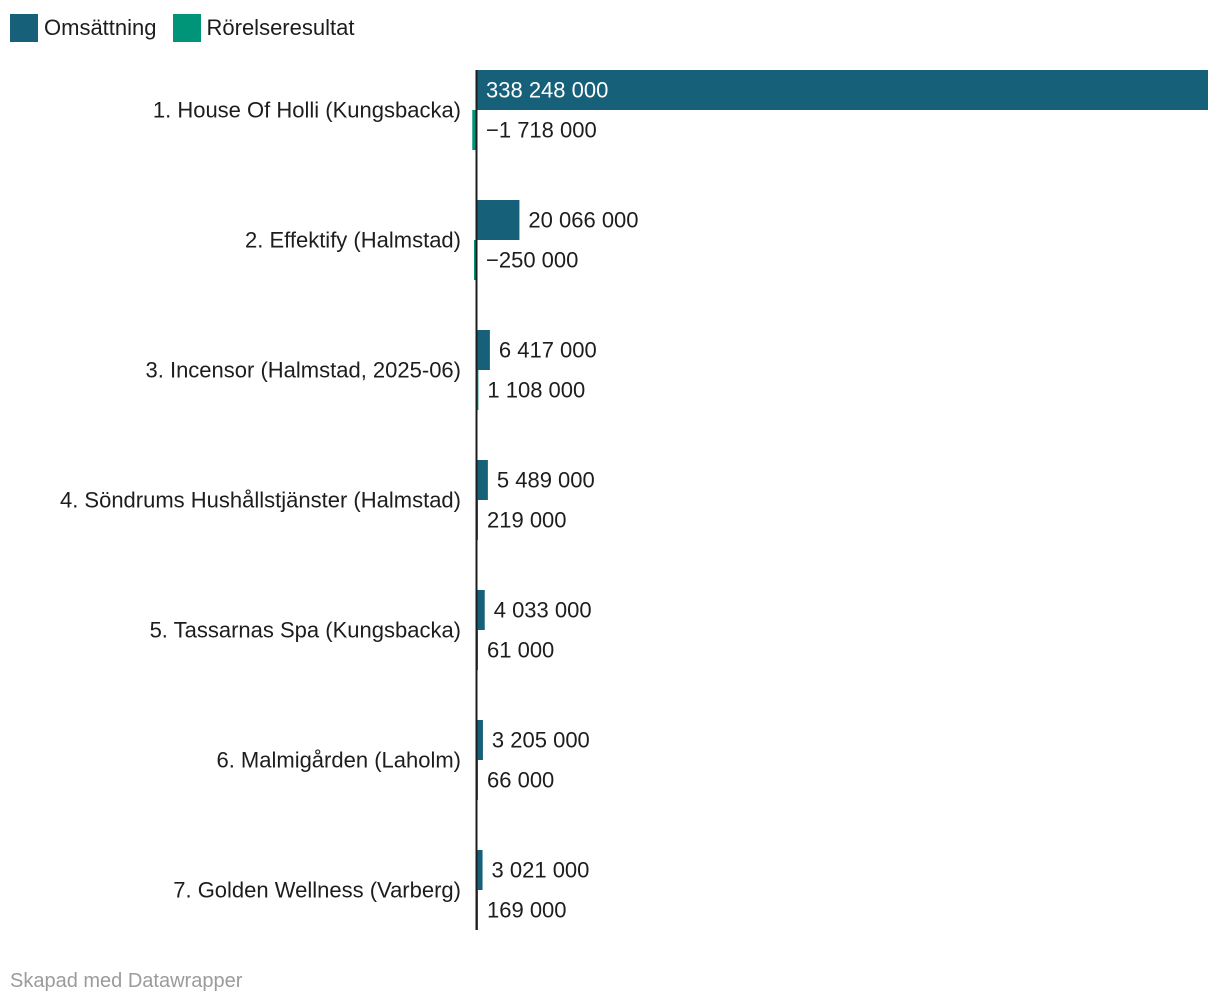 This screenshot has width=1220, height=1006. What do you see at coordinates (543, 610) in the screenshot?
I see `data-label: 4 033 000` at bounding box center [543, 610].